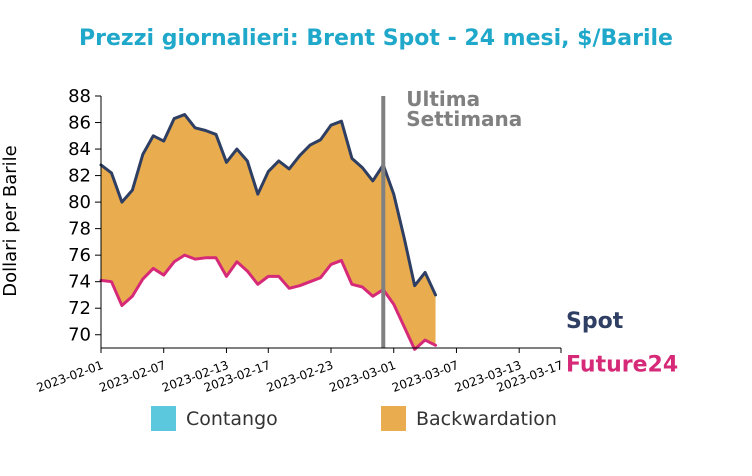 The image size is (752, 476). I want to click on y-axis: 70 72 74 76 78 80 82 84 86 88, so click(85, 217).